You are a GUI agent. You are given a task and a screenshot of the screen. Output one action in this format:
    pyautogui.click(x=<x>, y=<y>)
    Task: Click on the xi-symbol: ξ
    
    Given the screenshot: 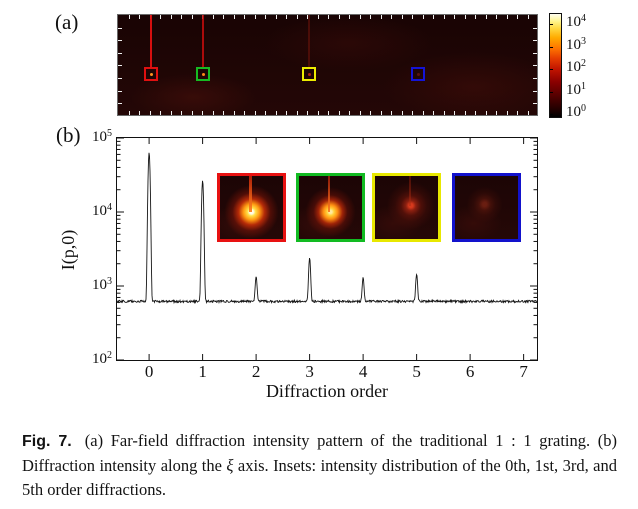 What is the action you would take?
    pyautogui.click(x=230, y=465)
    